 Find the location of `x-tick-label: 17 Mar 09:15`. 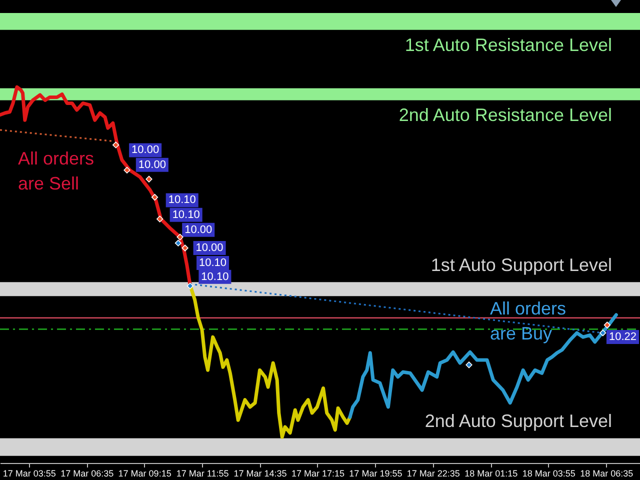

x-tick-label: 17 Mar 09:15 is located at coordinates (145, 473).